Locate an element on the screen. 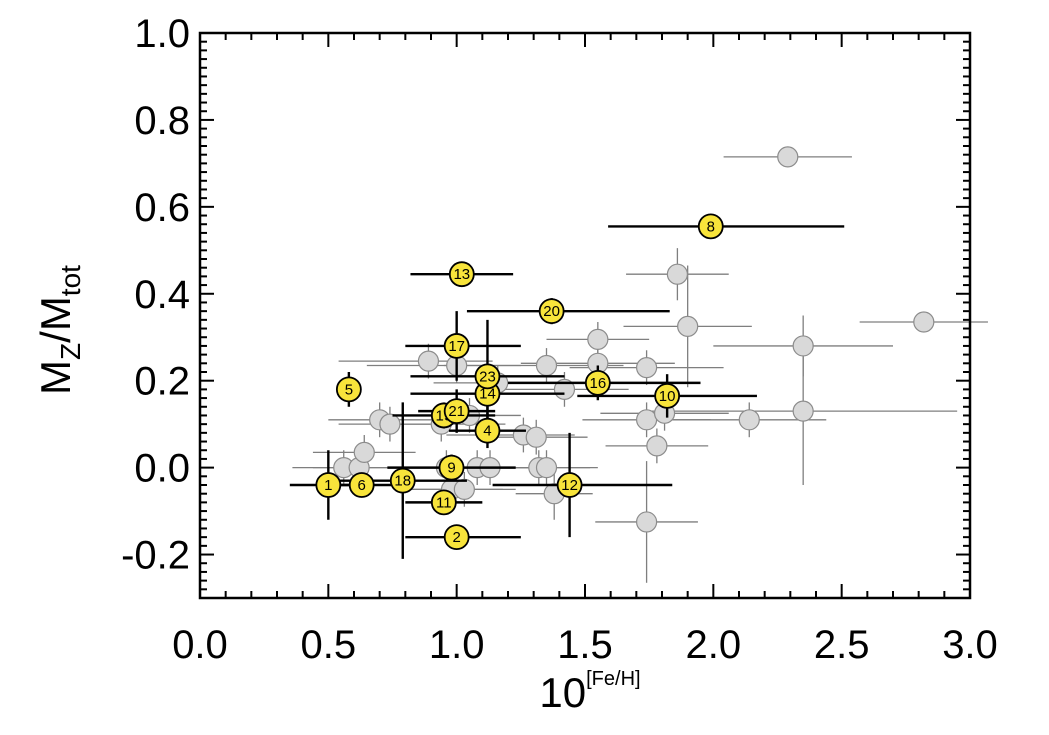 This screenshot has height=735, width=1049. x-tick-label: 2.5 is located at coordinates (842, 645).